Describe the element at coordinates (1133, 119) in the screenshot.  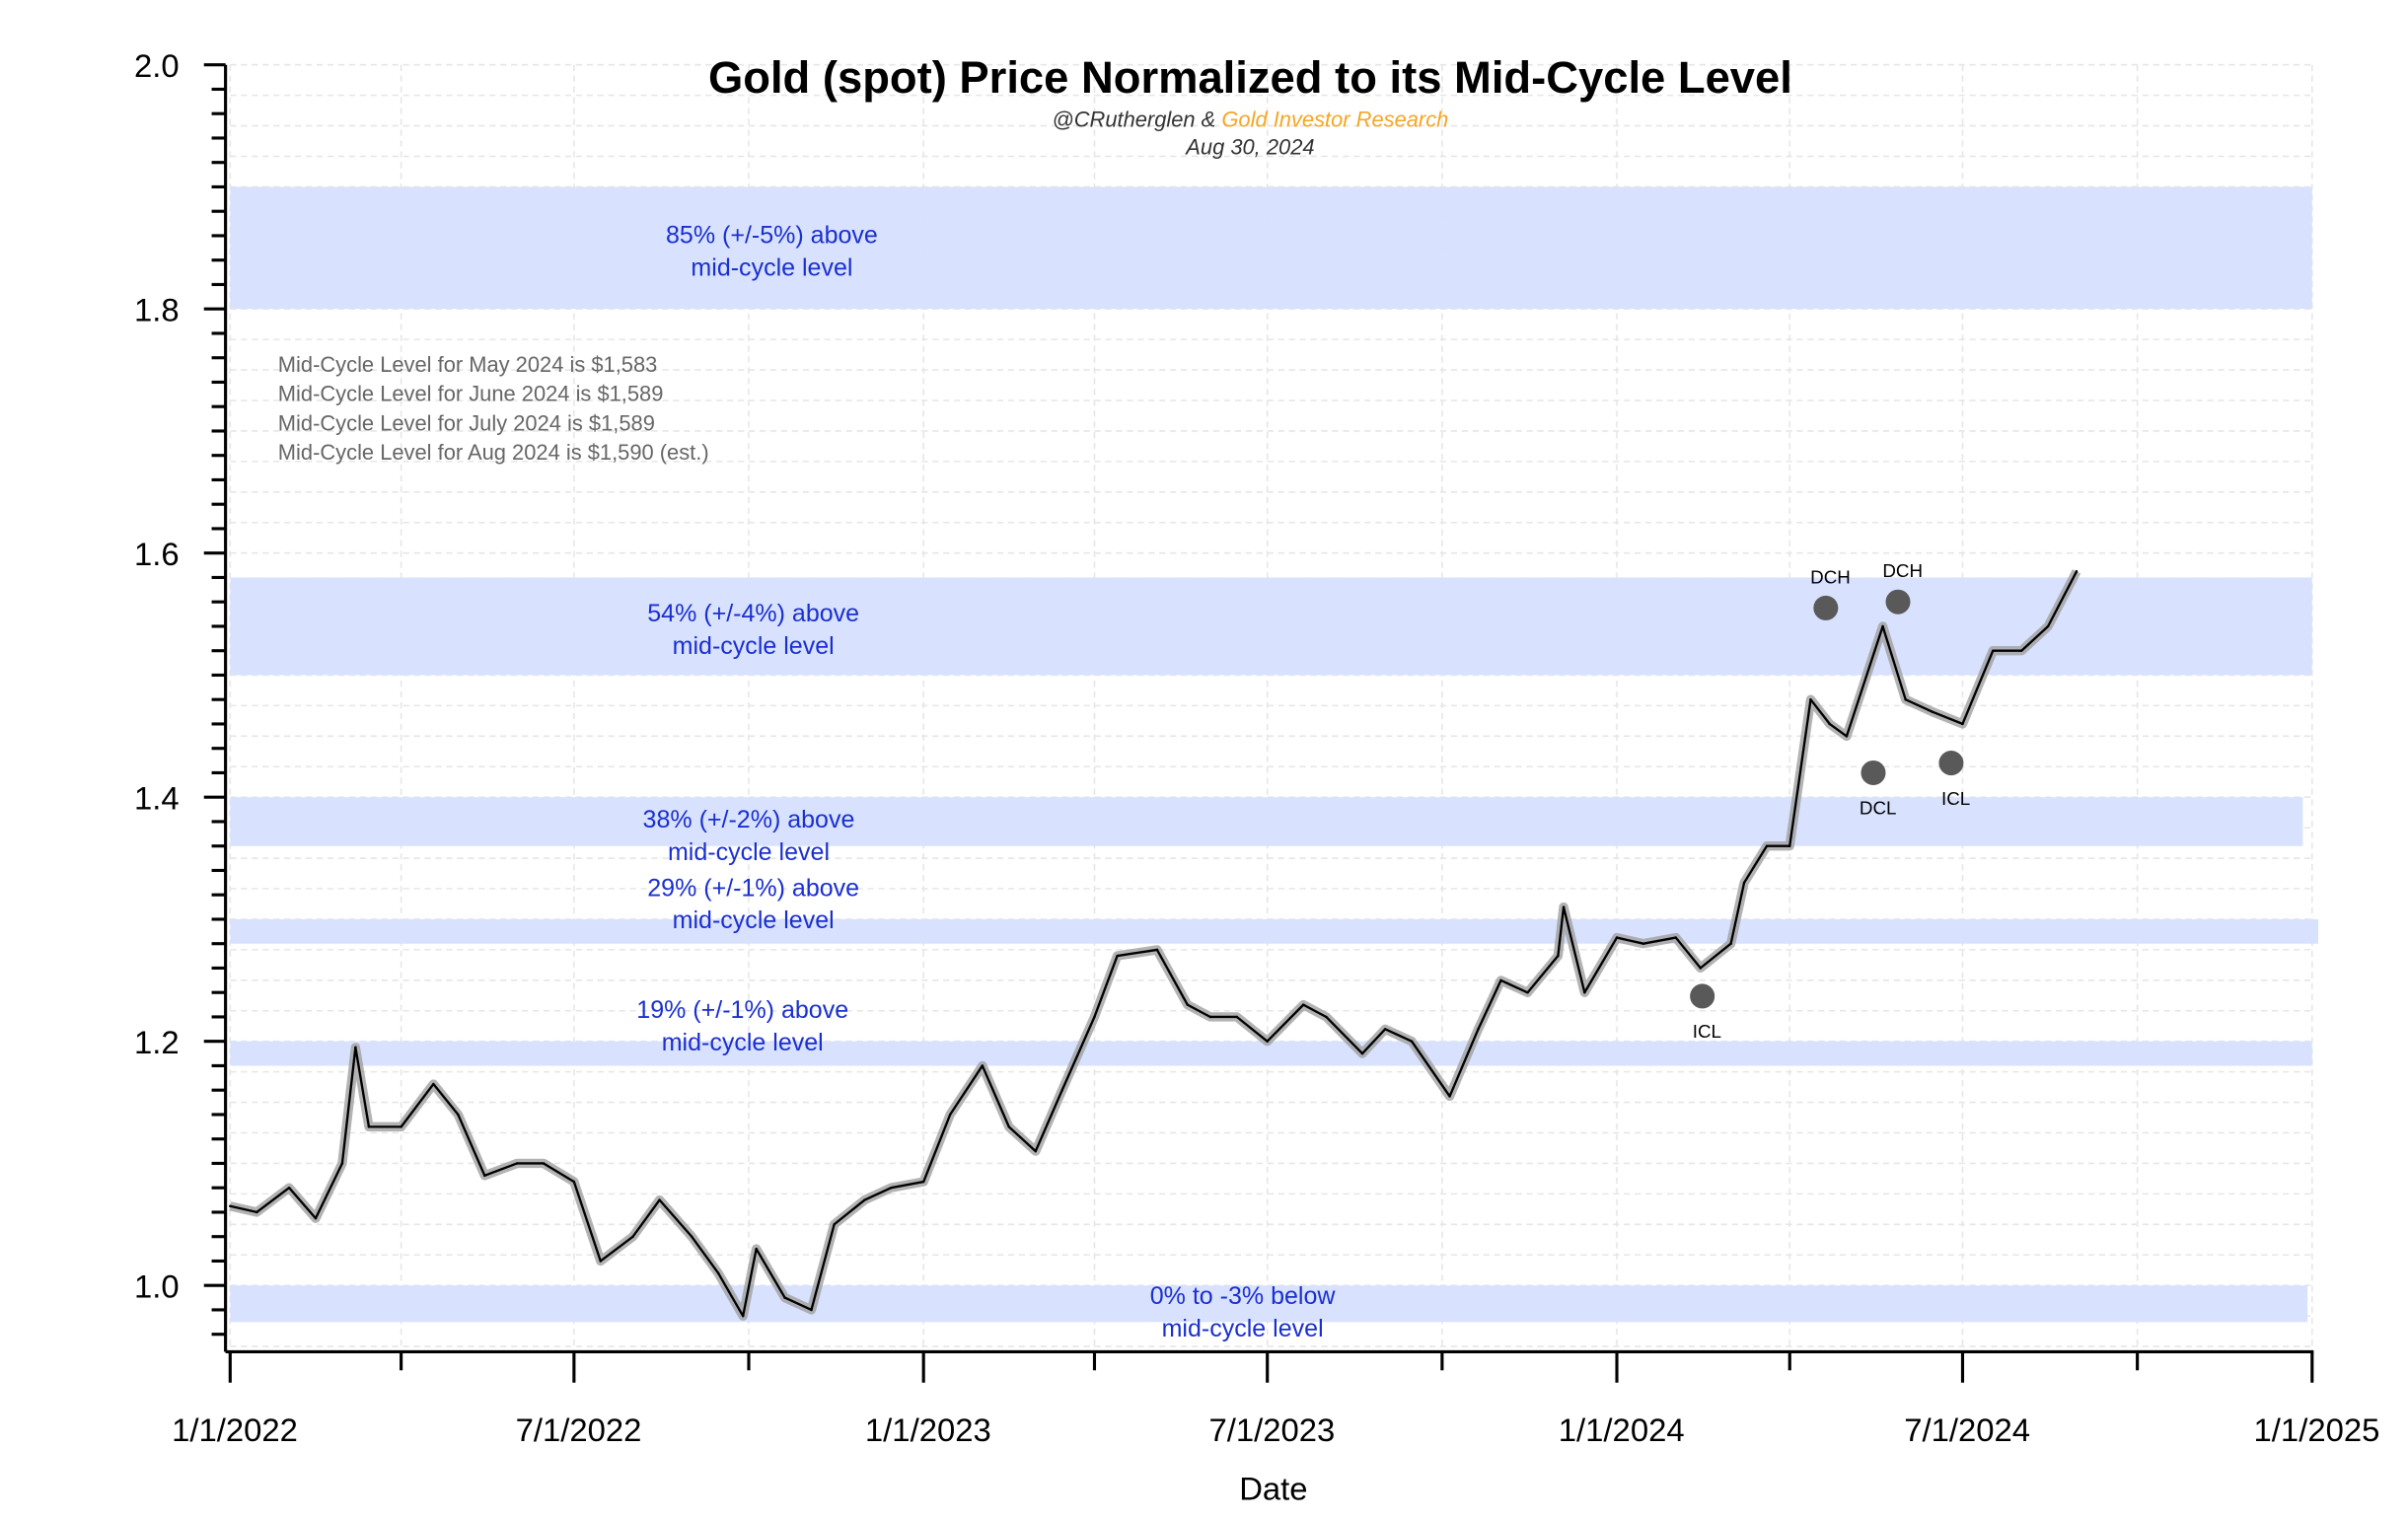
I see `subtitle-author: @CRutherglen &` at that location.